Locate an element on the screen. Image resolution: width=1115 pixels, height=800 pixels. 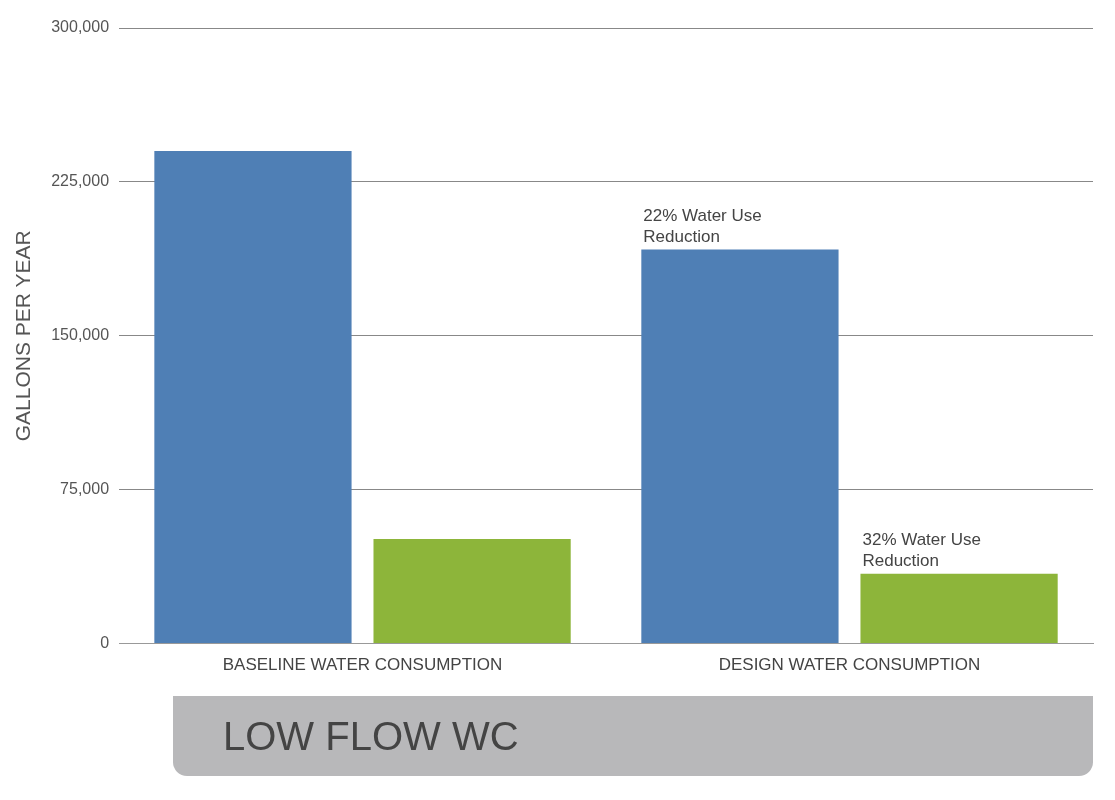
y-axis-title: GALLONS PER YEAR is located at coordinates (23, 336).